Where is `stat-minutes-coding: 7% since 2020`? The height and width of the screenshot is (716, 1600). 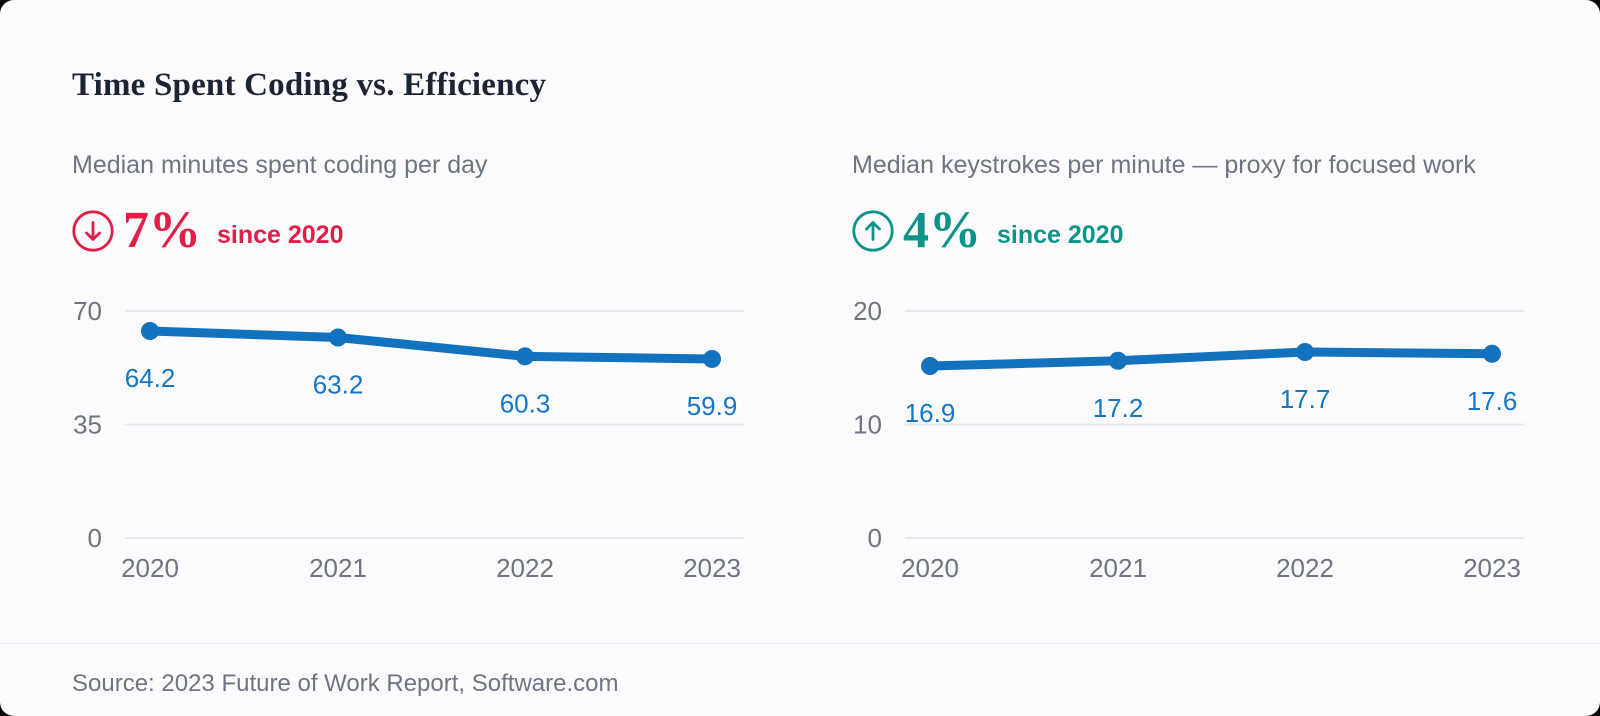
stat-minutes-coding: 7% since 2020 is located at coordinates (410, 230).